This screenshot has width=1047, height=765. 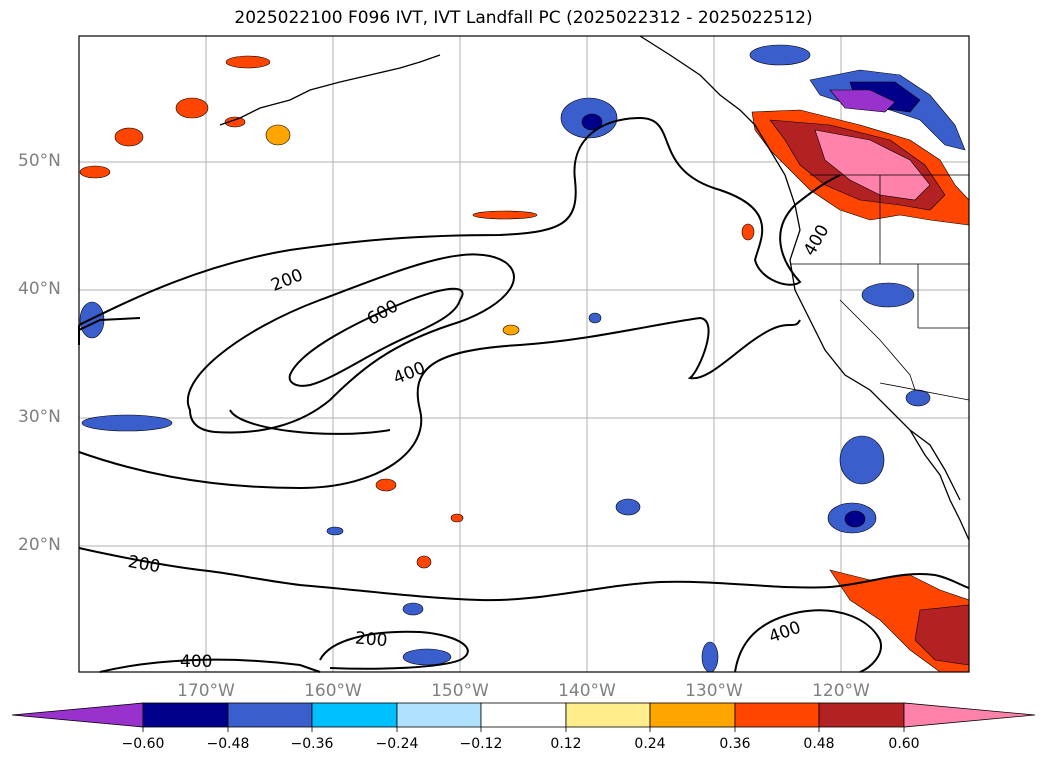 What do you see at coordinates (228, 744) in the screenshot?
I see `colorbar-tick-label: −0.48` at bounding box center [228, 744].